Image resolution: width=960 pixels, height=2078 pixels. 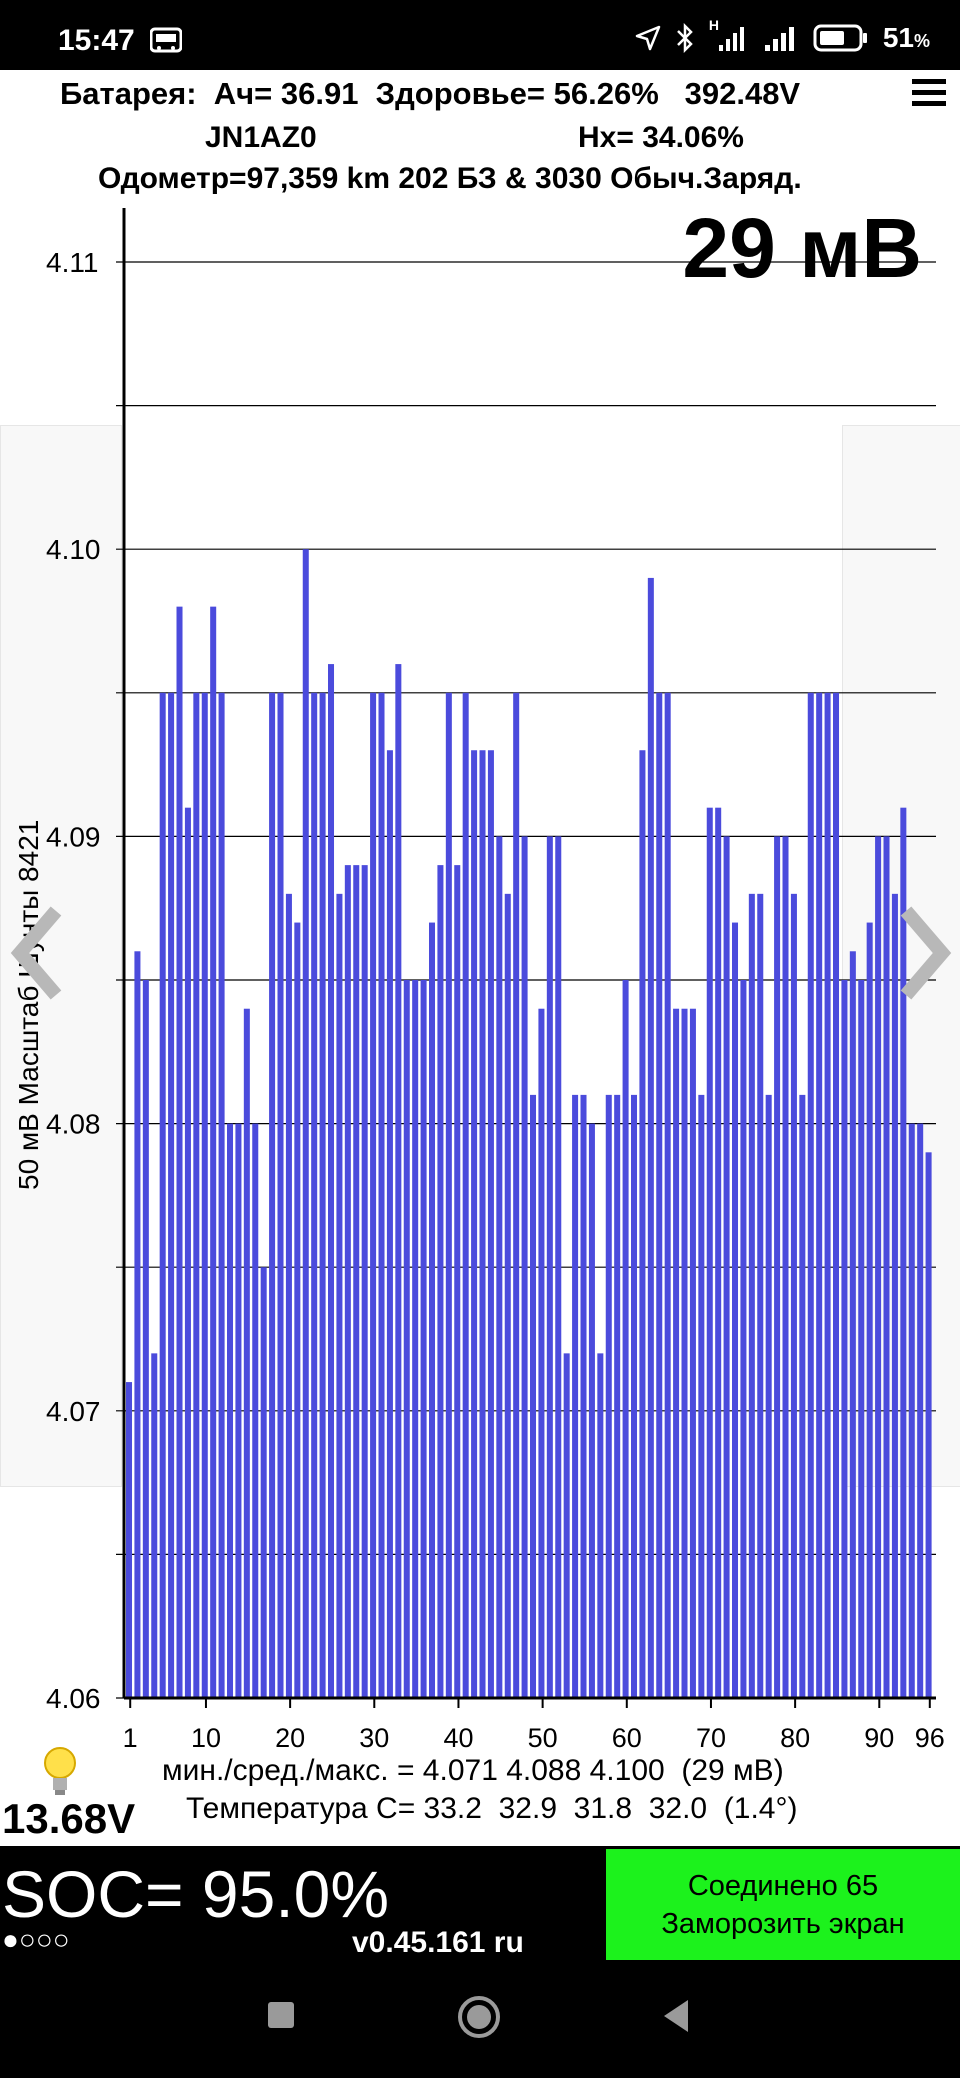 I want to click on x-tick-label: 96, so click(x=930, y=1738).